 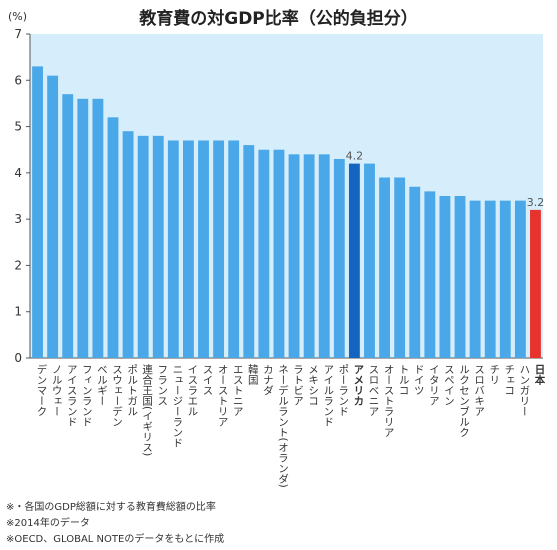 What do you see at coordinates (57, 390) in the screenshot?
I see `category-label: ノルウェー` at bounding box center [57, 390].